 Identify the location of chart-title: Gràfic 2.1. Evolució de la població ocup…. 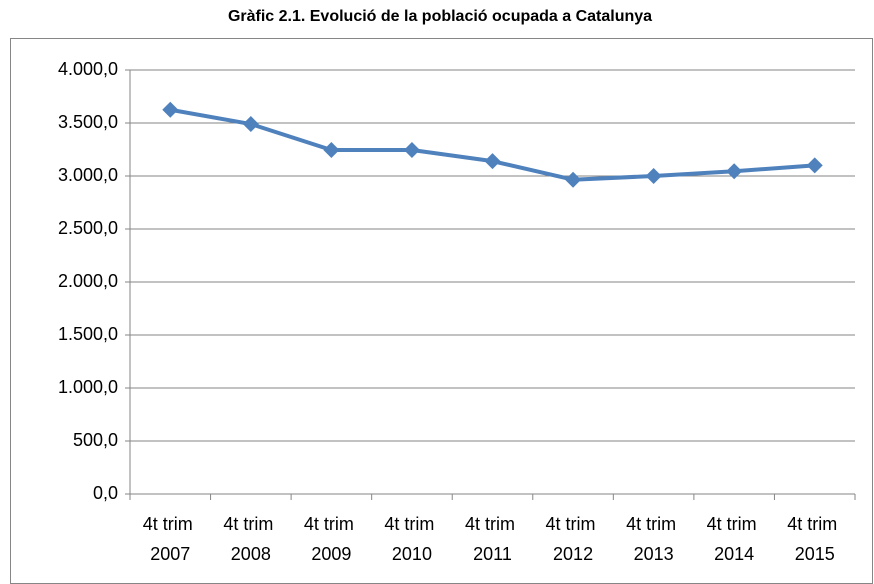
(440, 16).